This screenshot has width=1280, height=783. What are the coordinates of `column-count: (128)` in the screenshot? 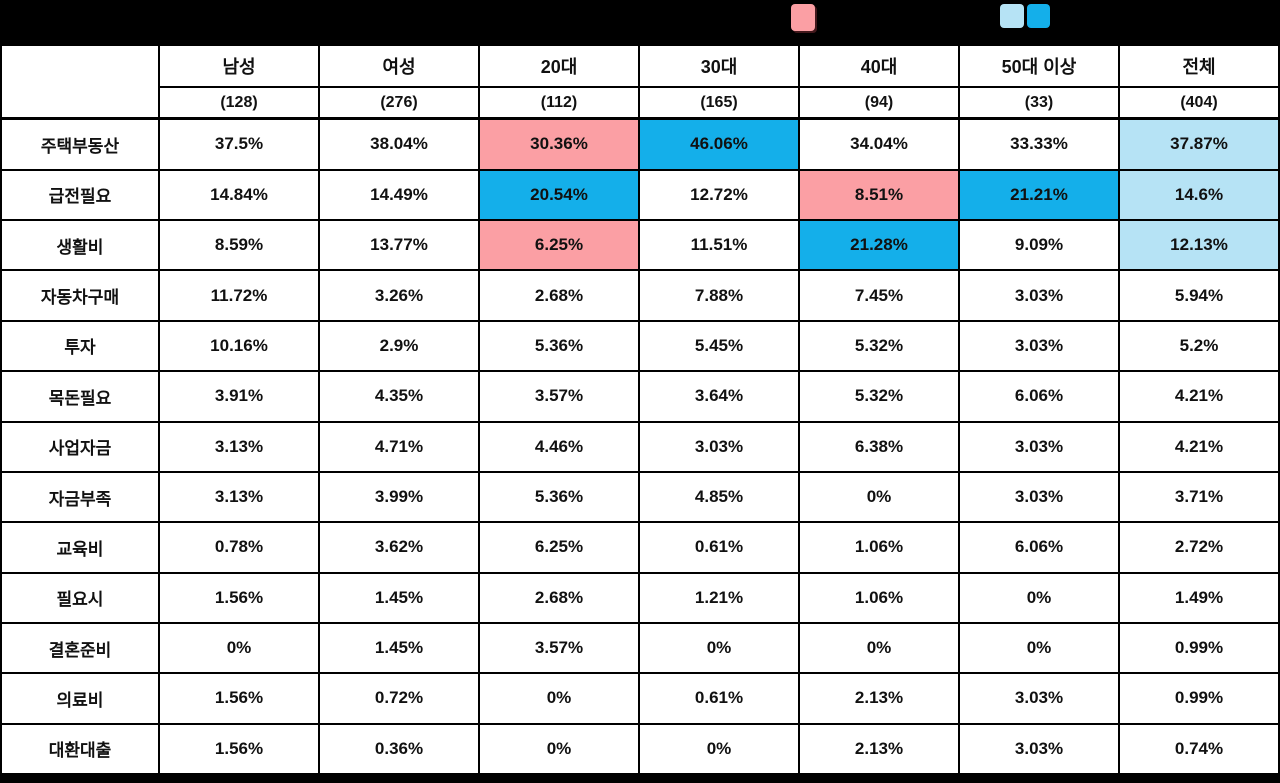 It's located at (239, 103).